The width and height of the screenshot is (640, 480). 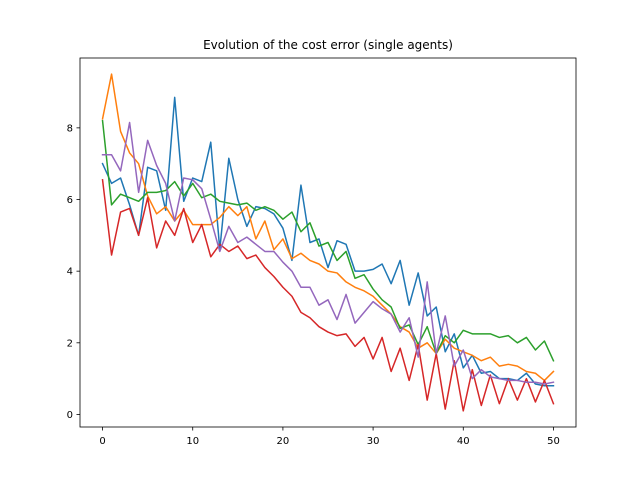 I want to click on y-tick-label: 0, so click(x=70, y=415).